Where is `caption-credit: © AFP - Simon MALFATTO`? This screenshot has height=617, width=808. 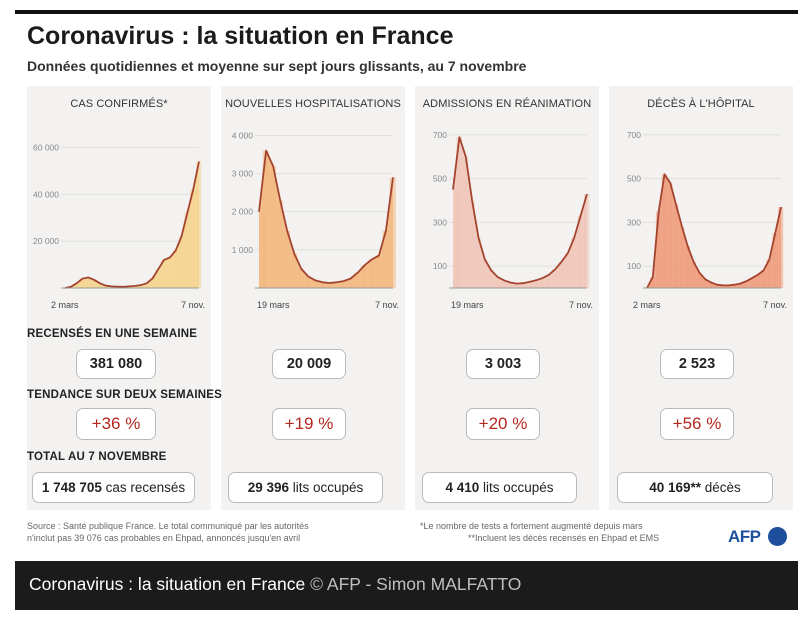 caption-credit: © AFP - Simon MALFATTO is located at coordinates (413, 584).